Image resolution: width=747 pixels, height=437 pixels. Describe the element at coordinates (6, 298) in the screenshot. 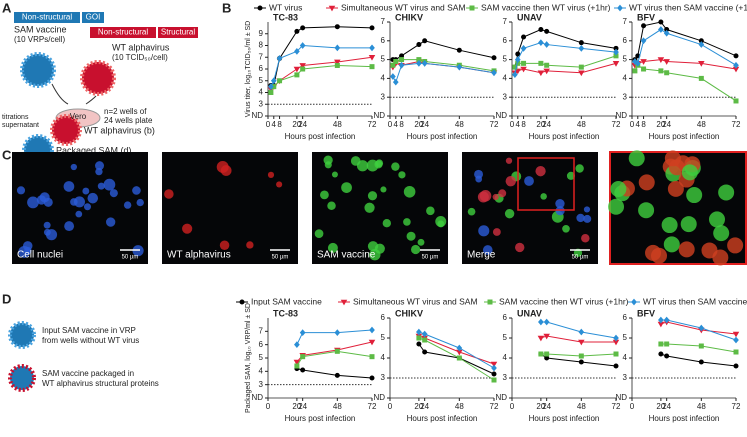

I see `panel-label: D` at that location.